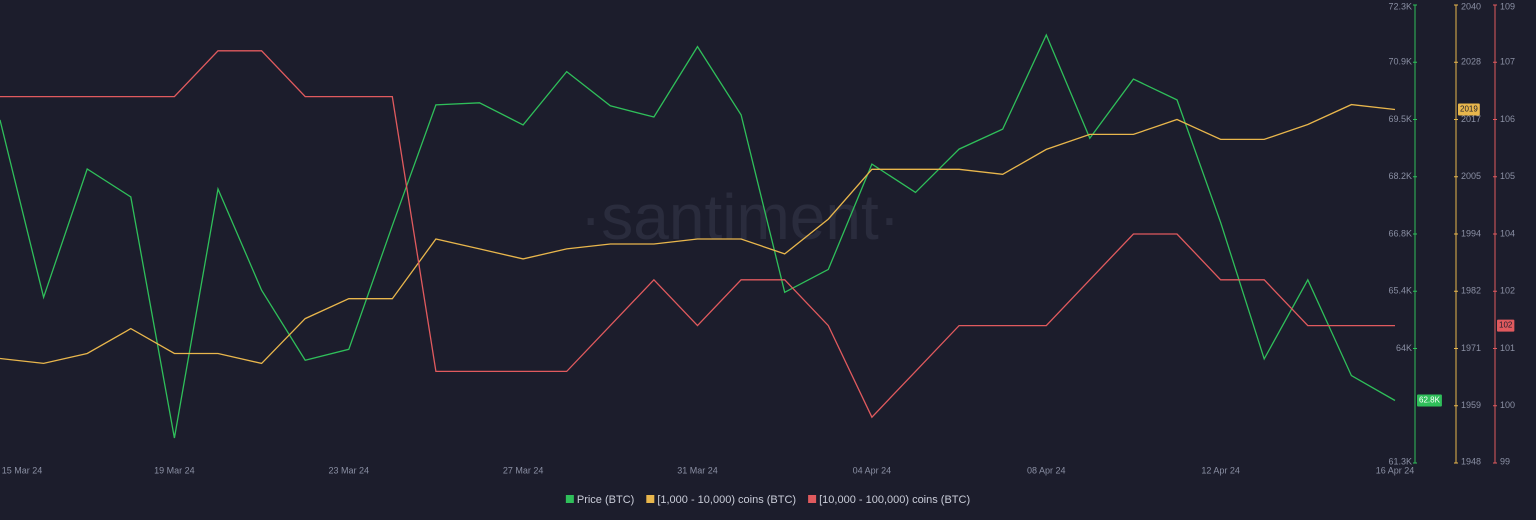  I want to click on y-tick-label: 2040, so click(1471, 6).